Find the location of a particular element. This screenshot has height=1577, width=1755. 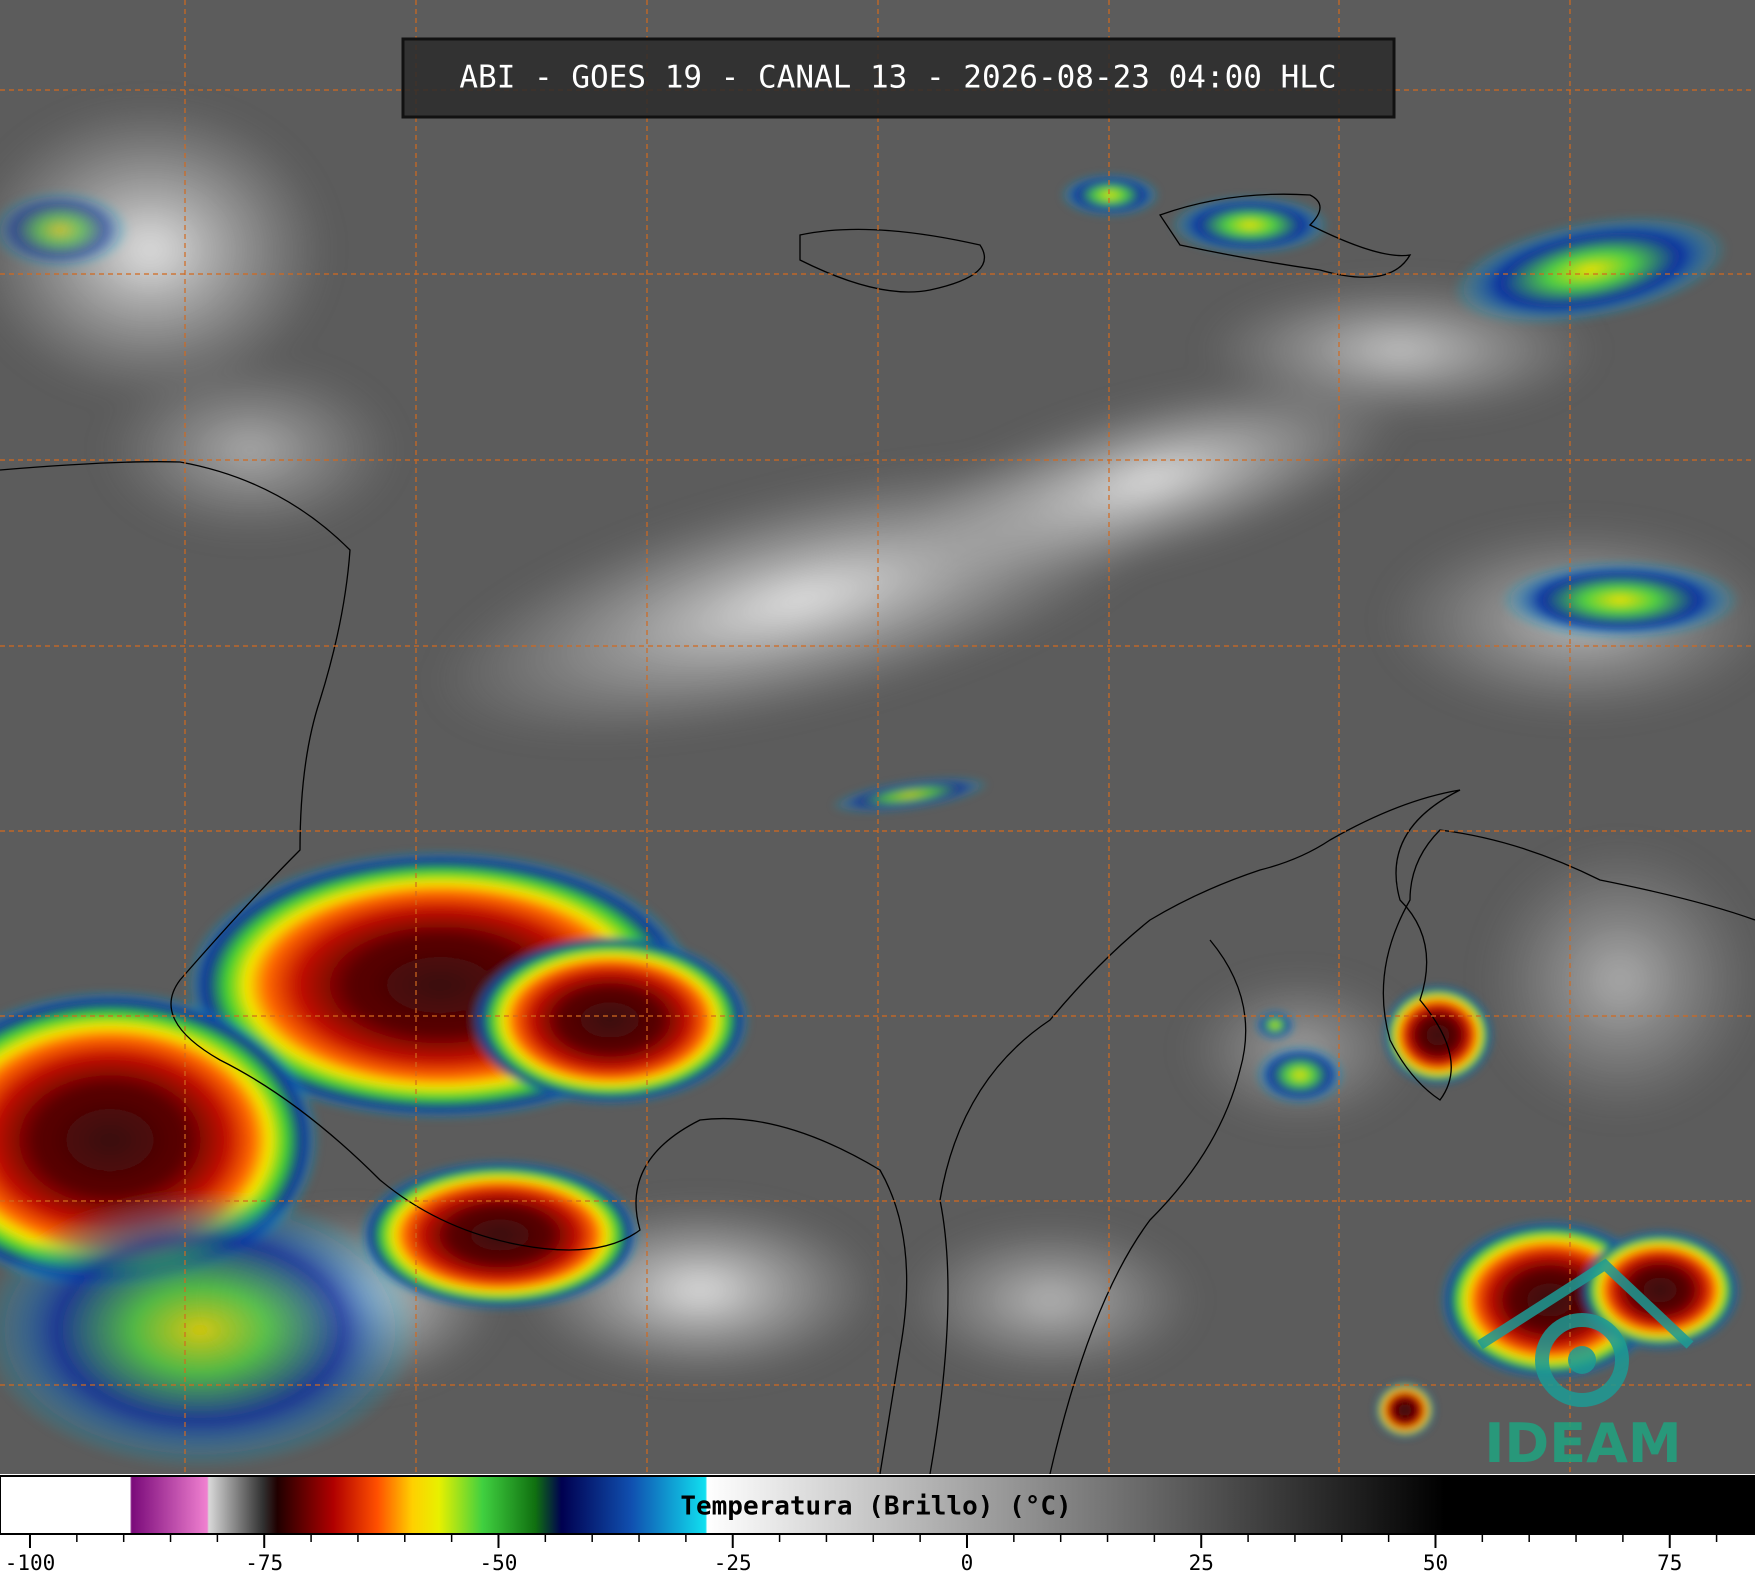

colorbar-tick-label: 75 is located at coordinates (1669, 1563).